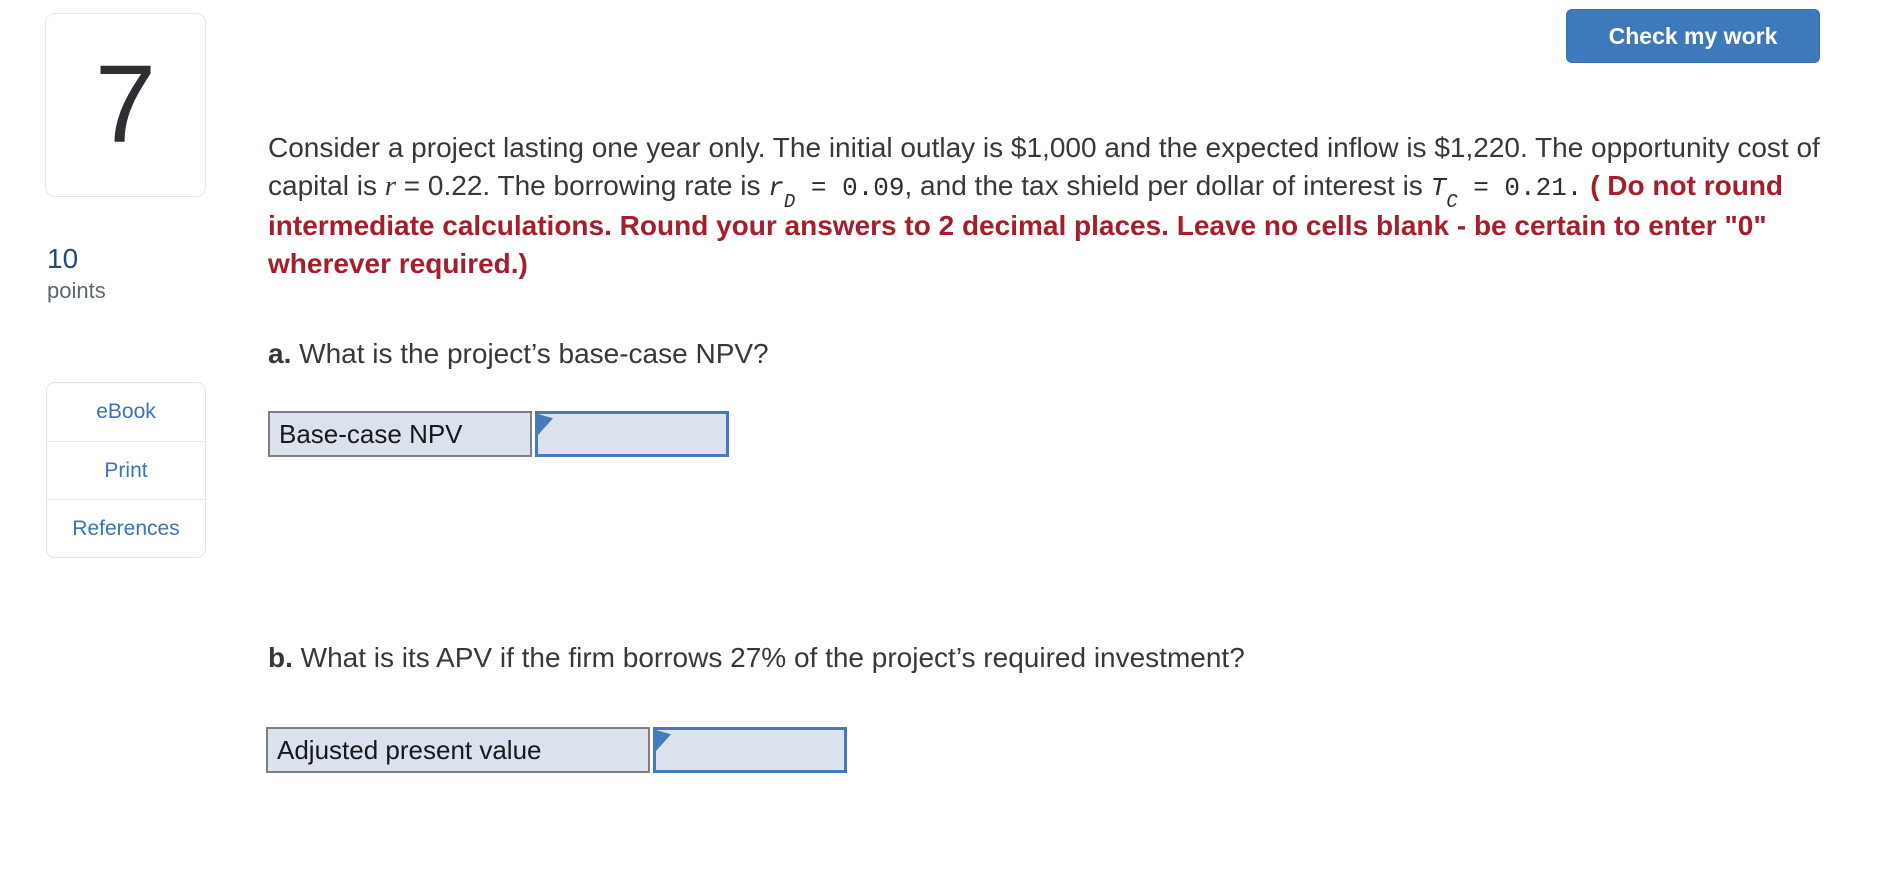 The height and width of the screenshot is (876, 1892). I want to click on var-rd-sub: D, so click(789, 202).